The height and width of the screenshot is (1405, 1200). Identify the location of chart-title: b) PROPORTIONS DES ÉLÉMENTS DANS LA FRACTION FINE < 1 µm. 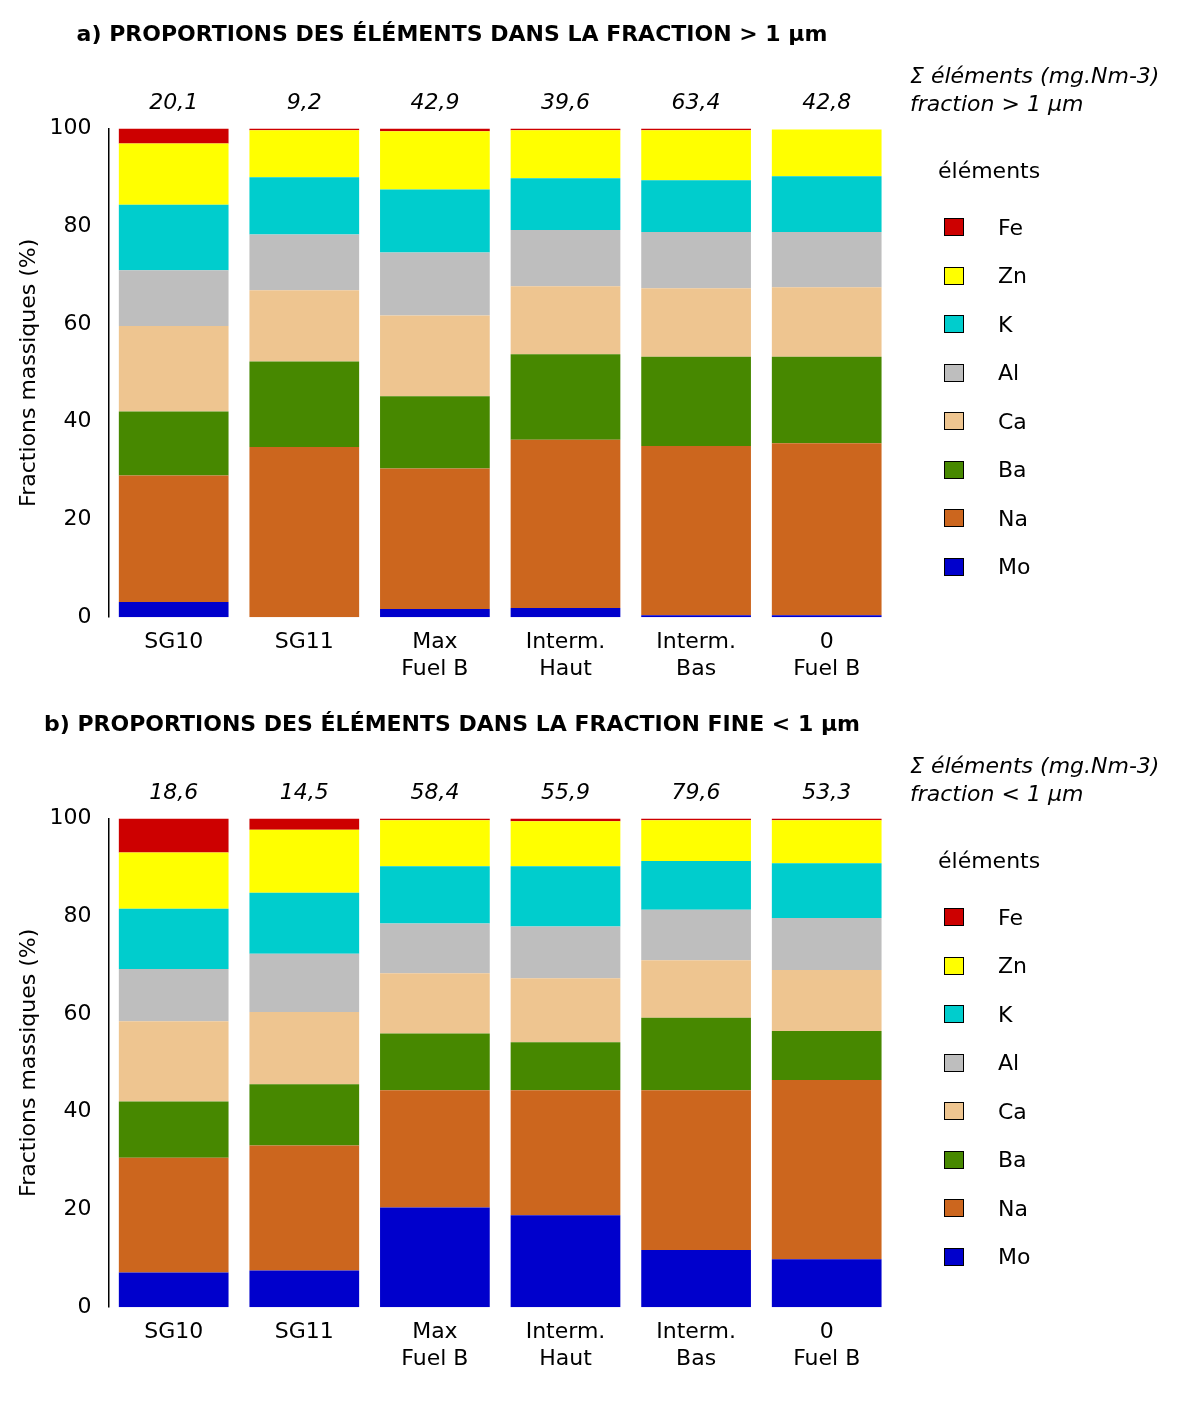
(452, 723).